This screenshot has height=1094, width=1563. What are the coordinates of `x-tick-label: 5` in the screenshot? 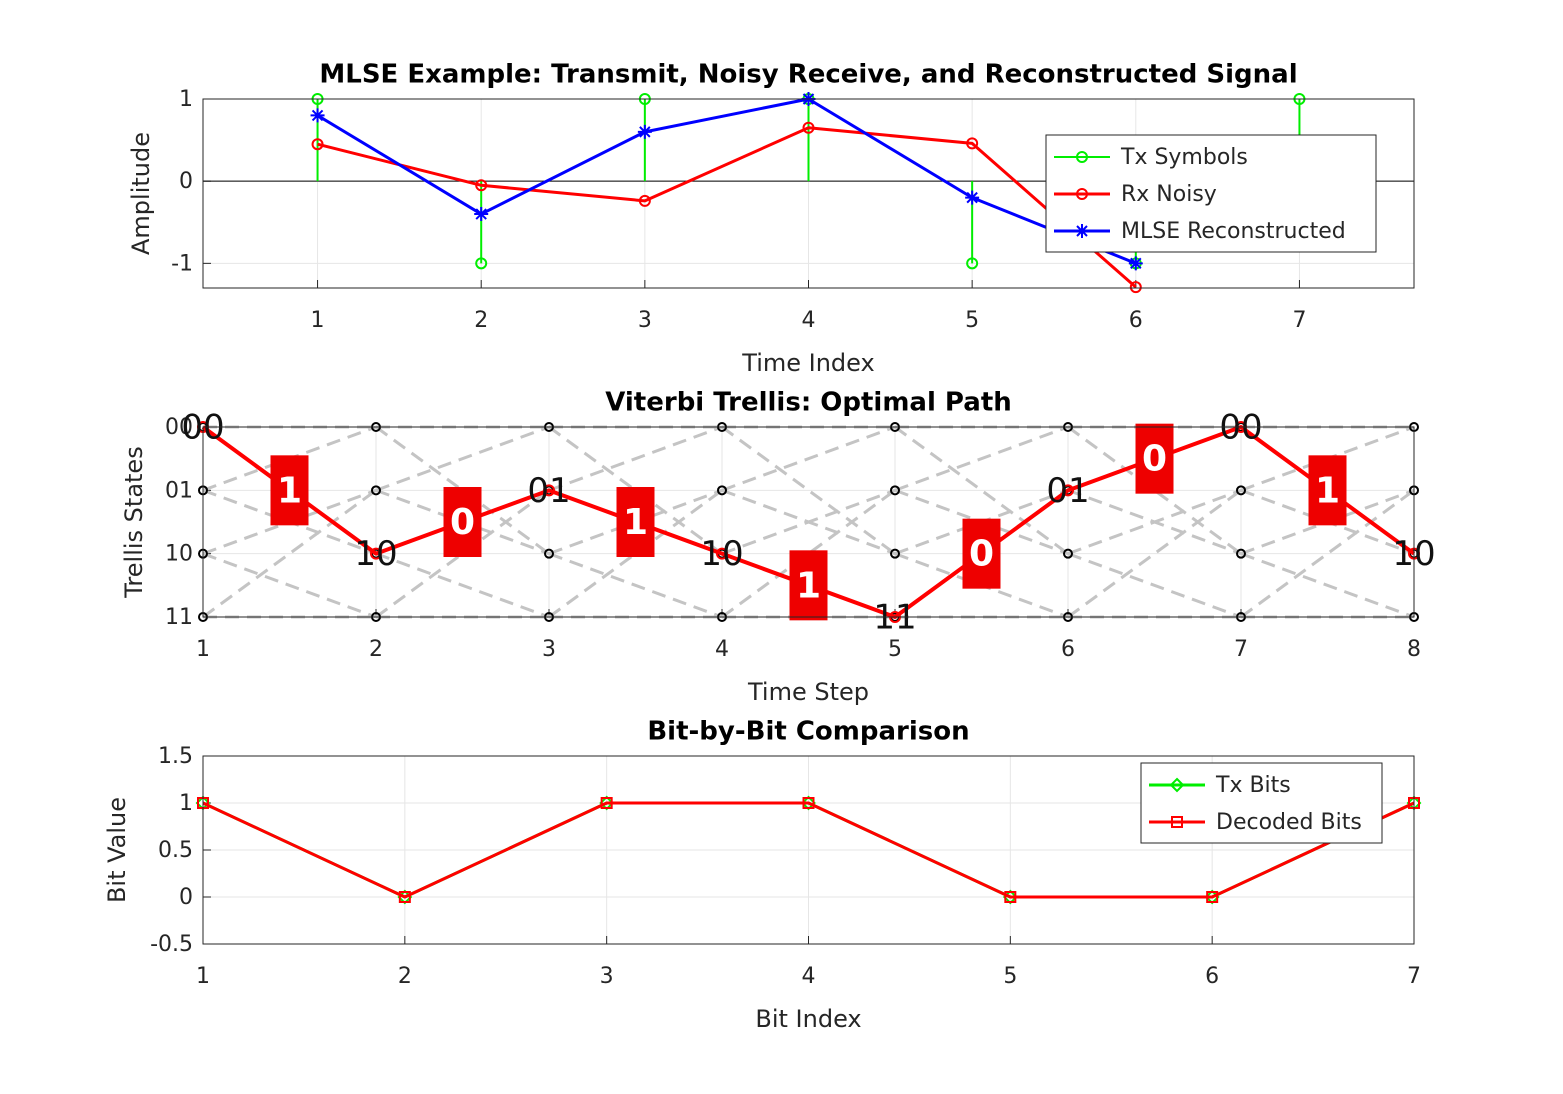 It's located at (972, 320).